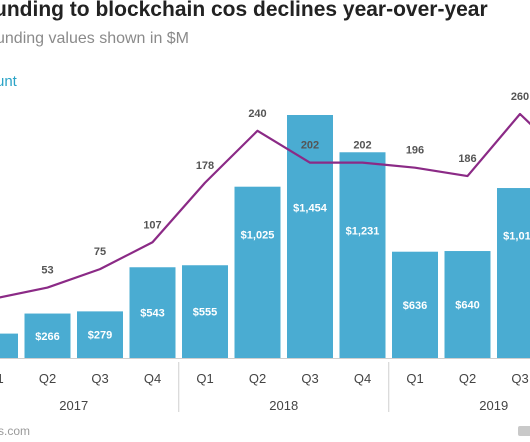  I want to click on count-value-label: 240, so click(257, 114).